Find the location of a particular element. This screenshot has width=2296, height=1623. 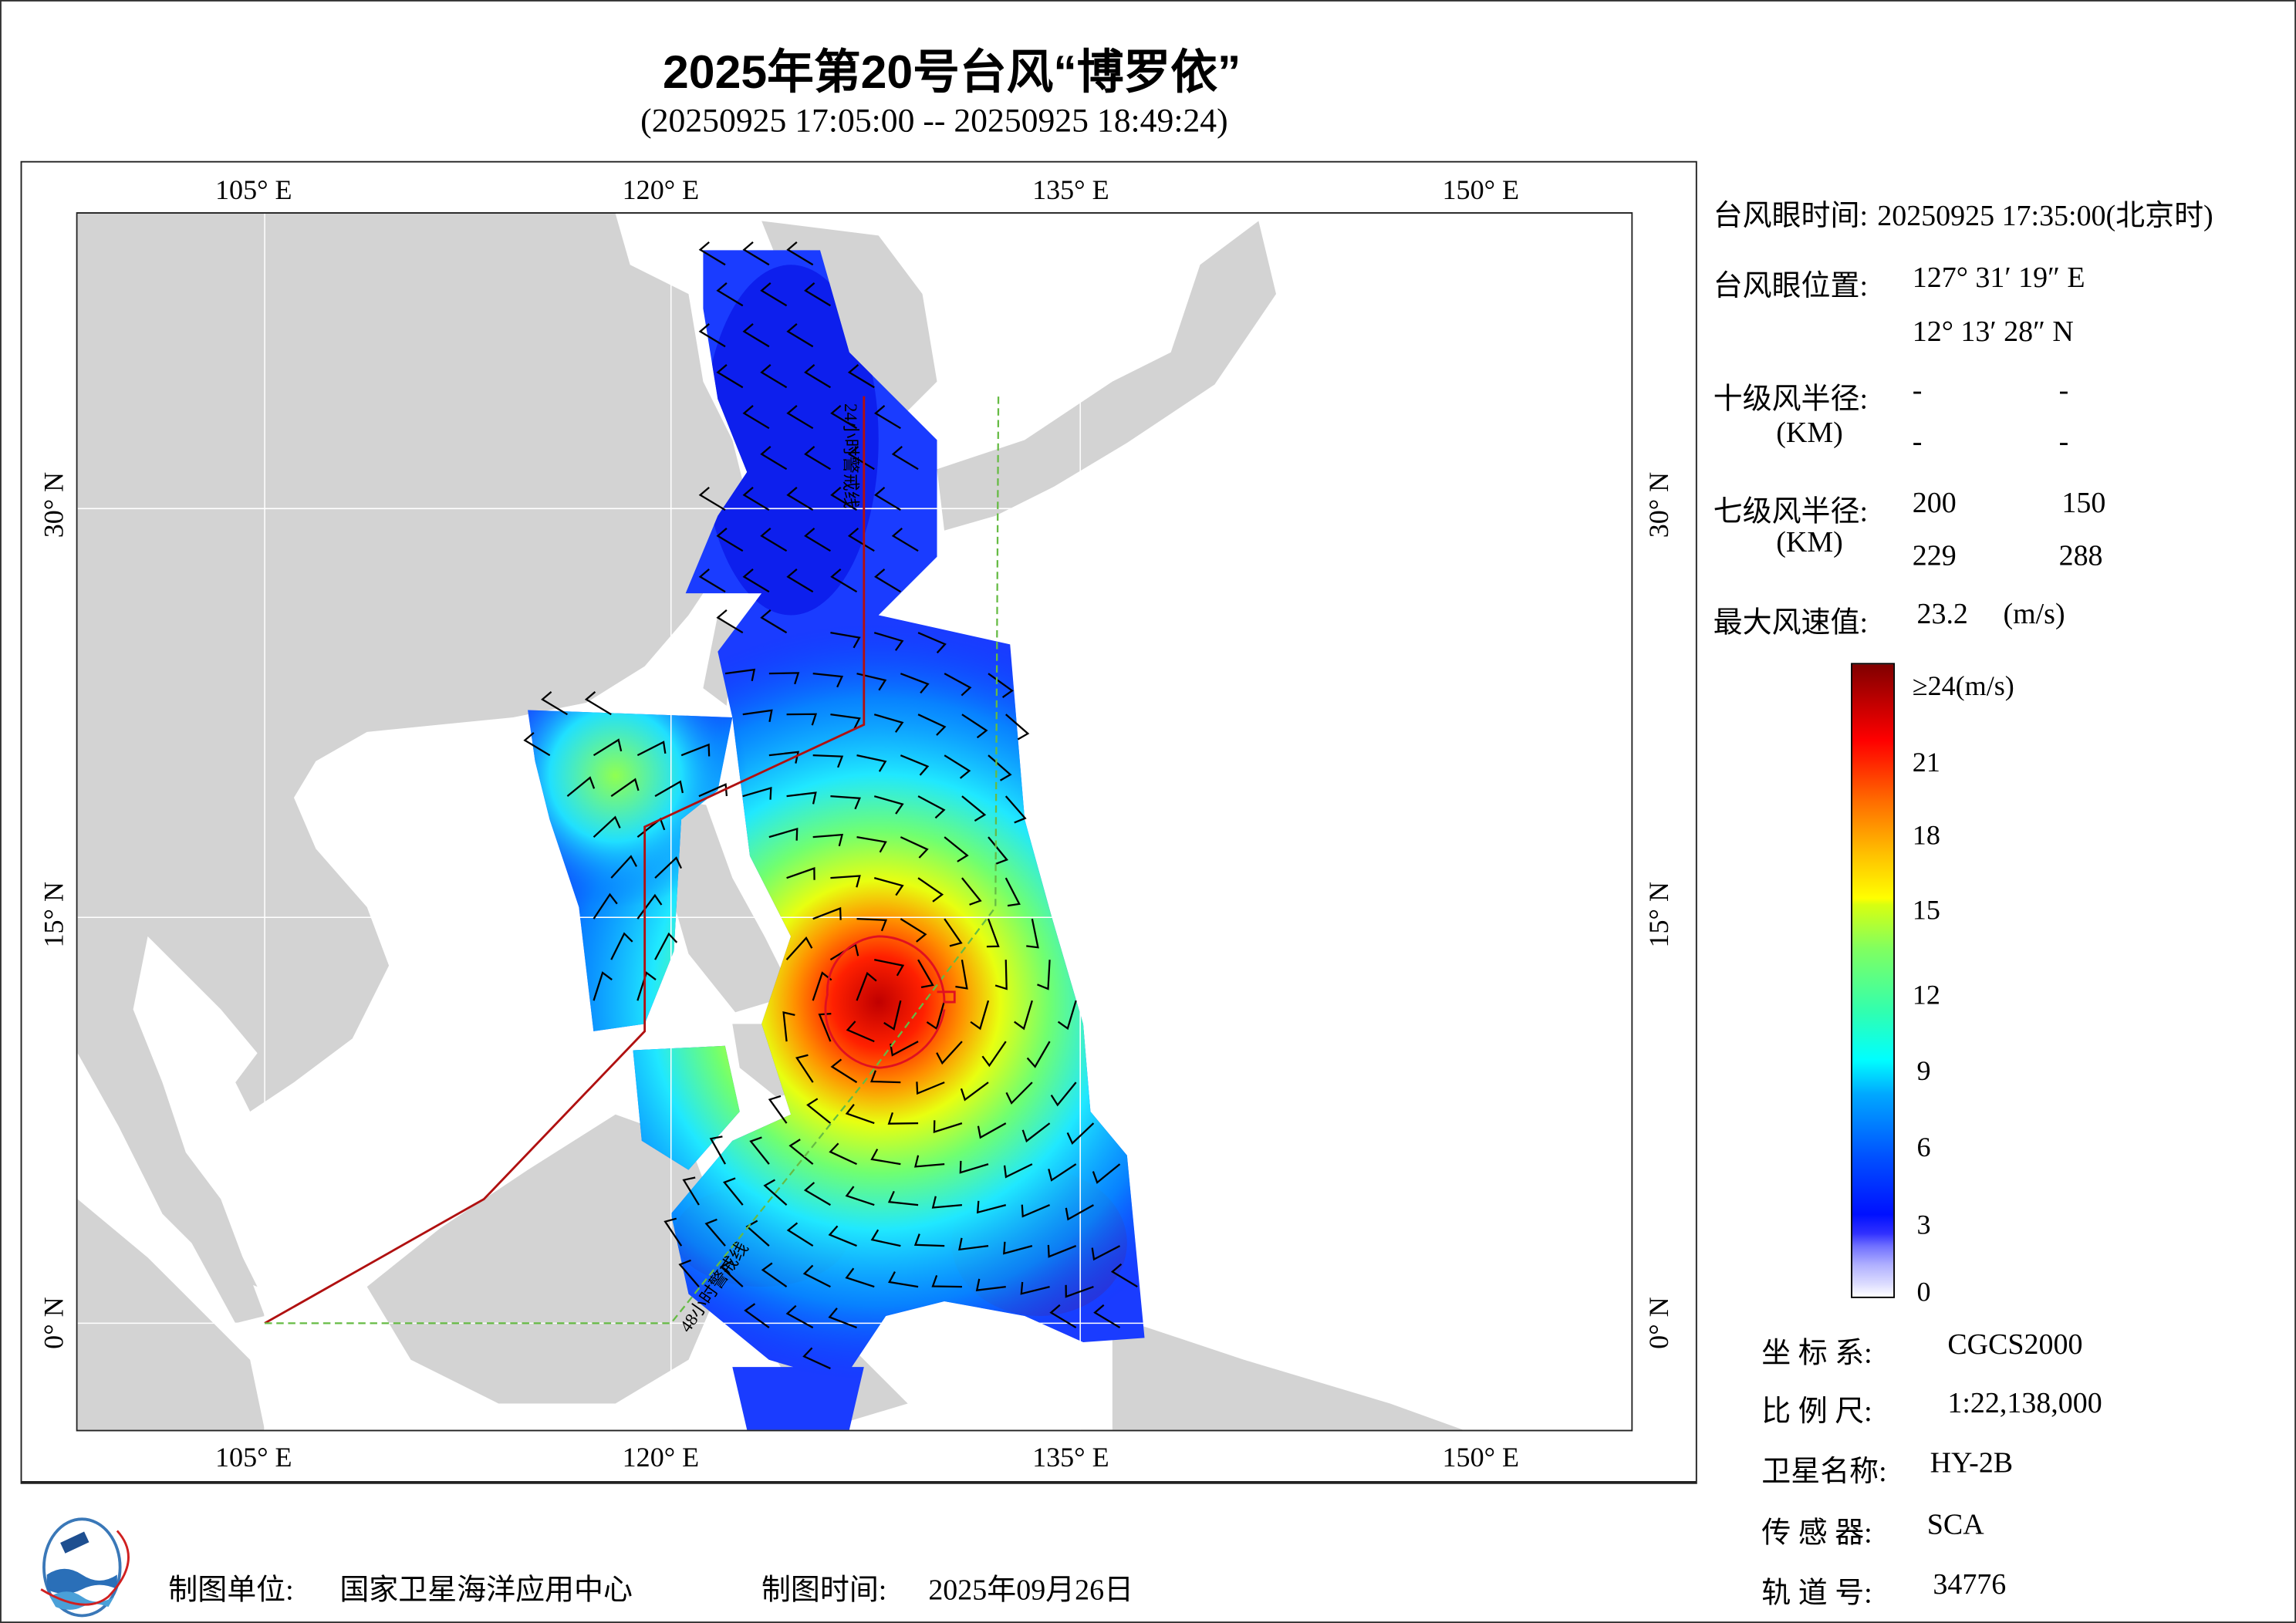

org-label: 制图单位: is located at coordinates (231, 1591).